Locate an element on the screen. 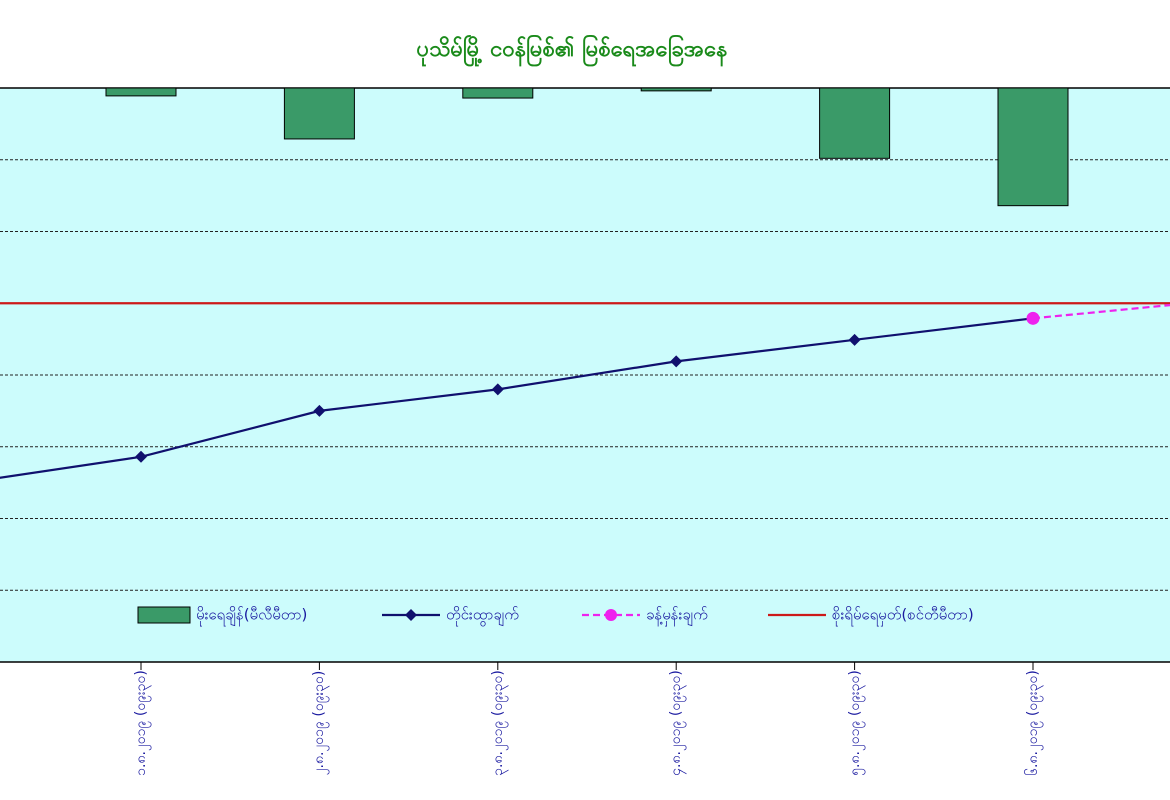  x-tick-label: ၂.၈.၂၀၁၉ (၀၉း၃၀) is located at coordinates (319, 723).